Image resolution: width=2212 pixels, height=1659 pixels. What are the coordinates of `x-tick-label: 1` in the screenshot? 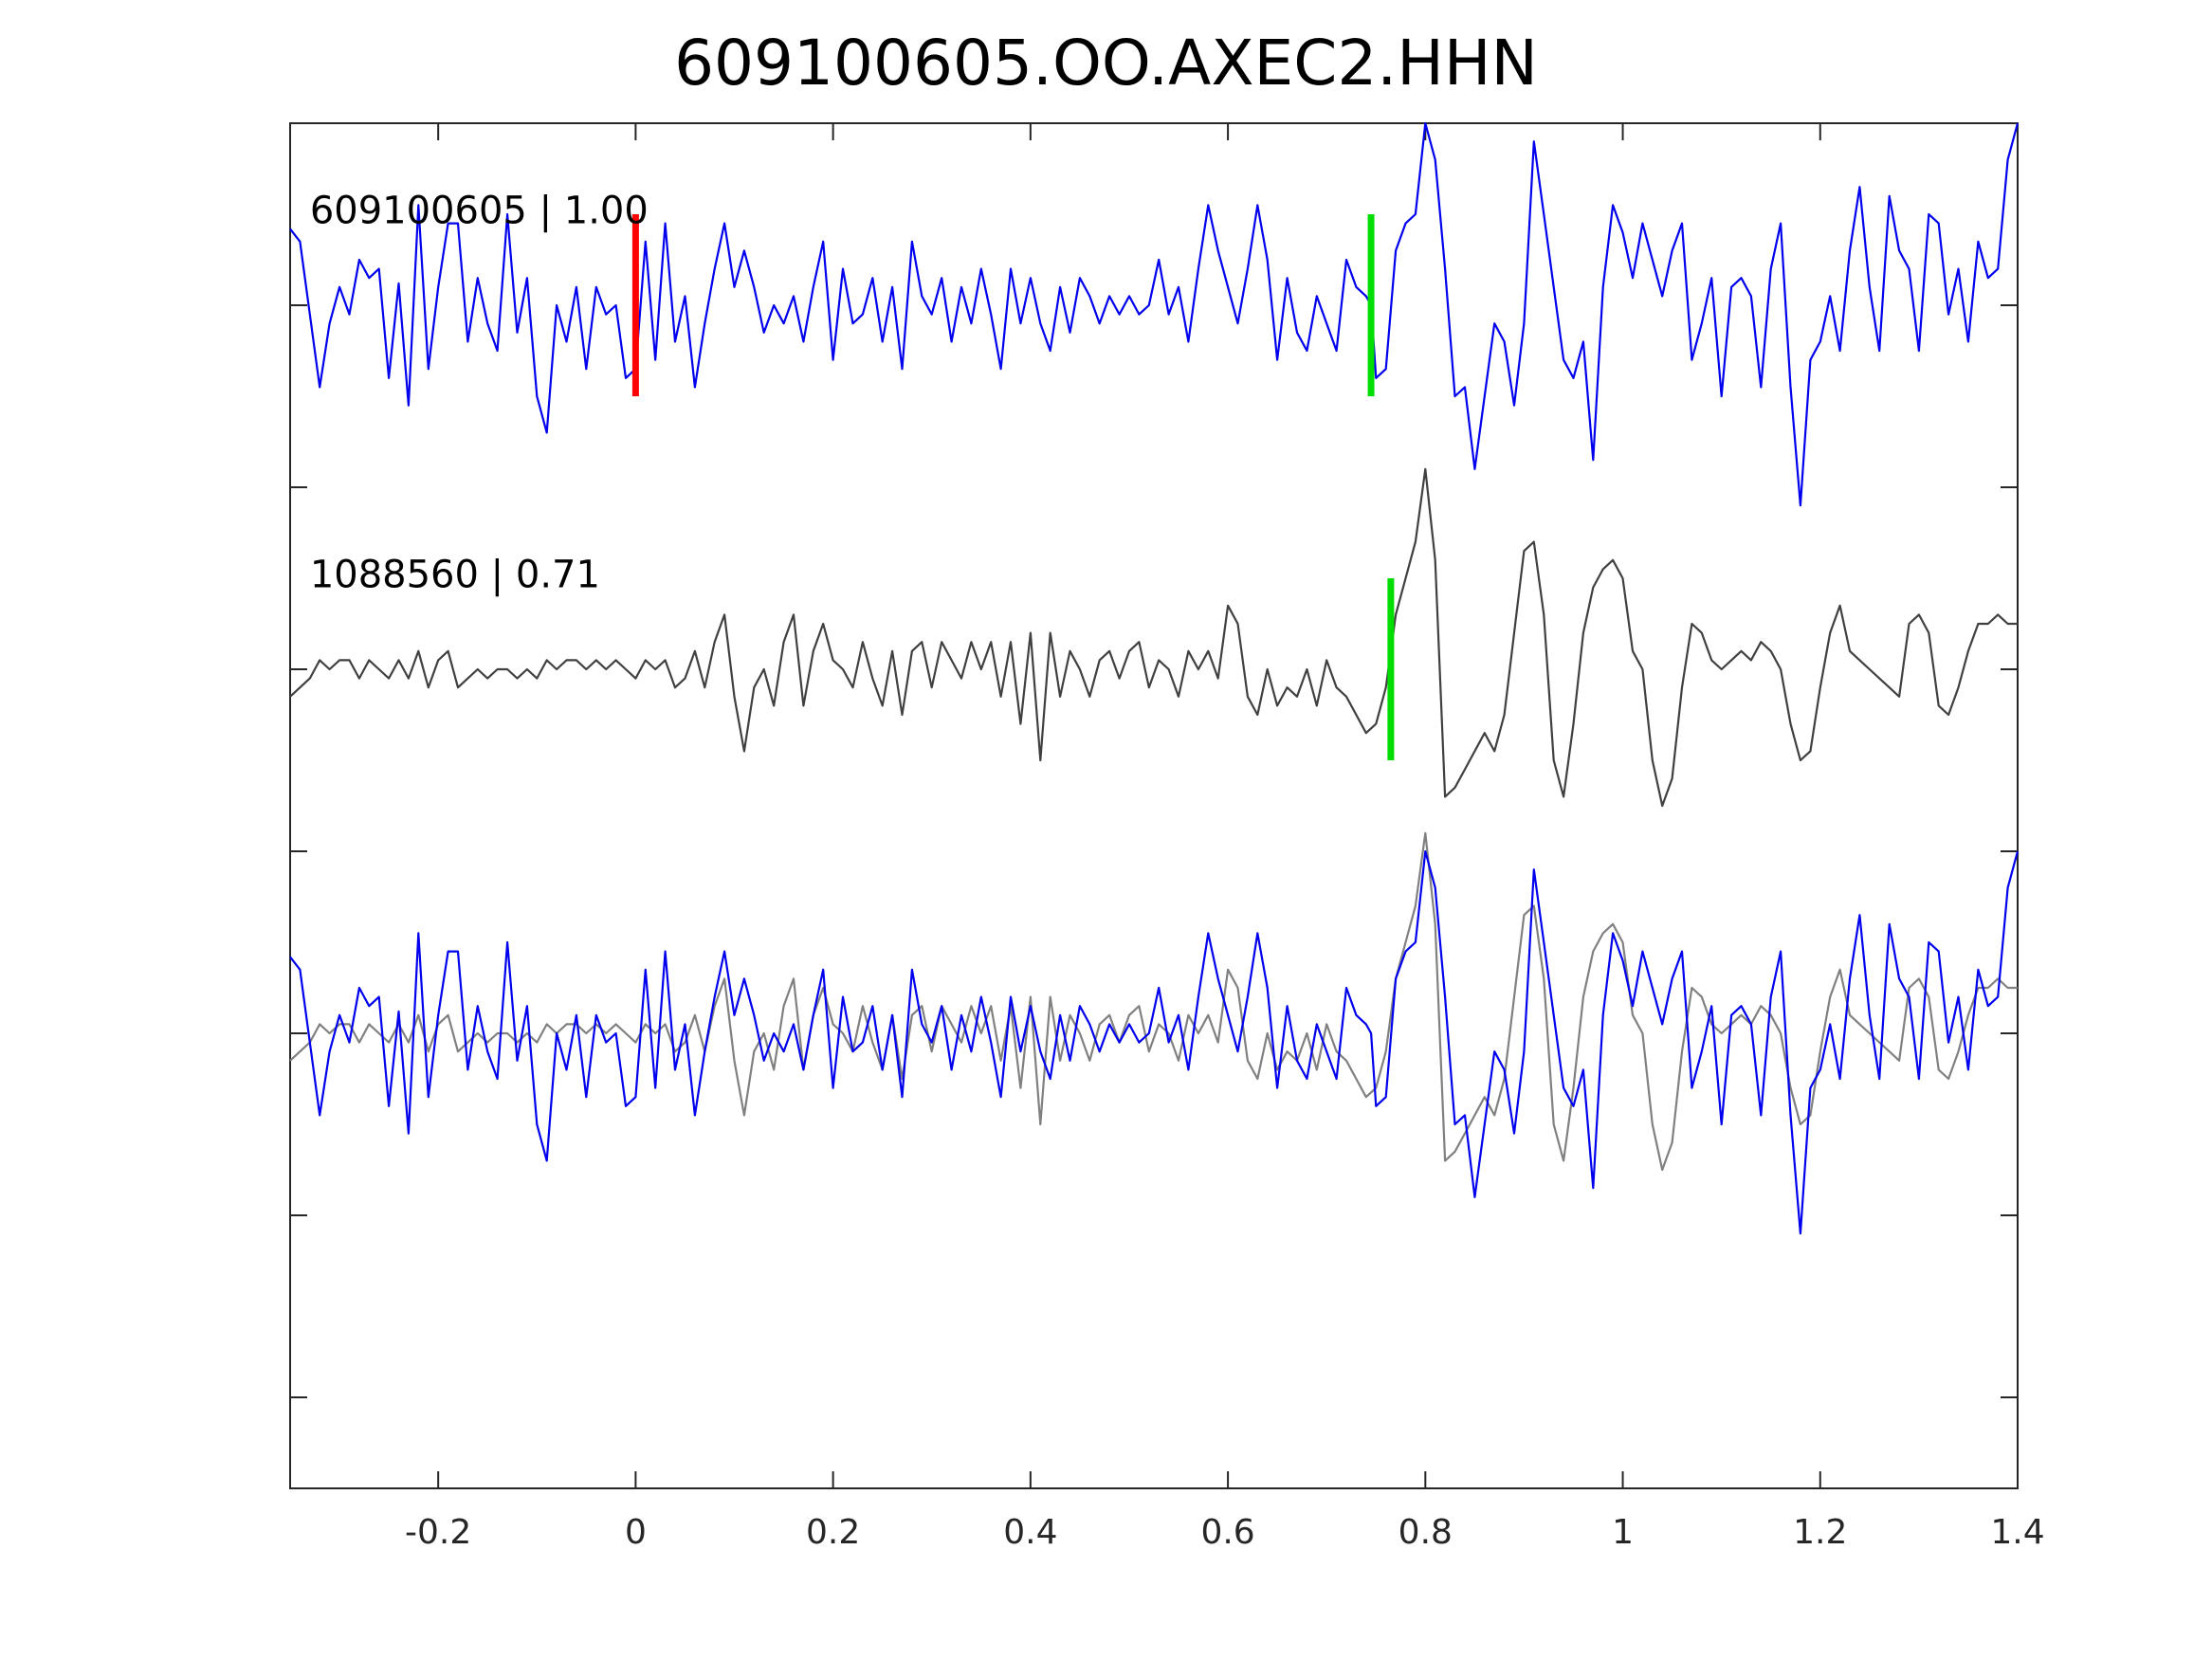 It's located at (1623, 1532).